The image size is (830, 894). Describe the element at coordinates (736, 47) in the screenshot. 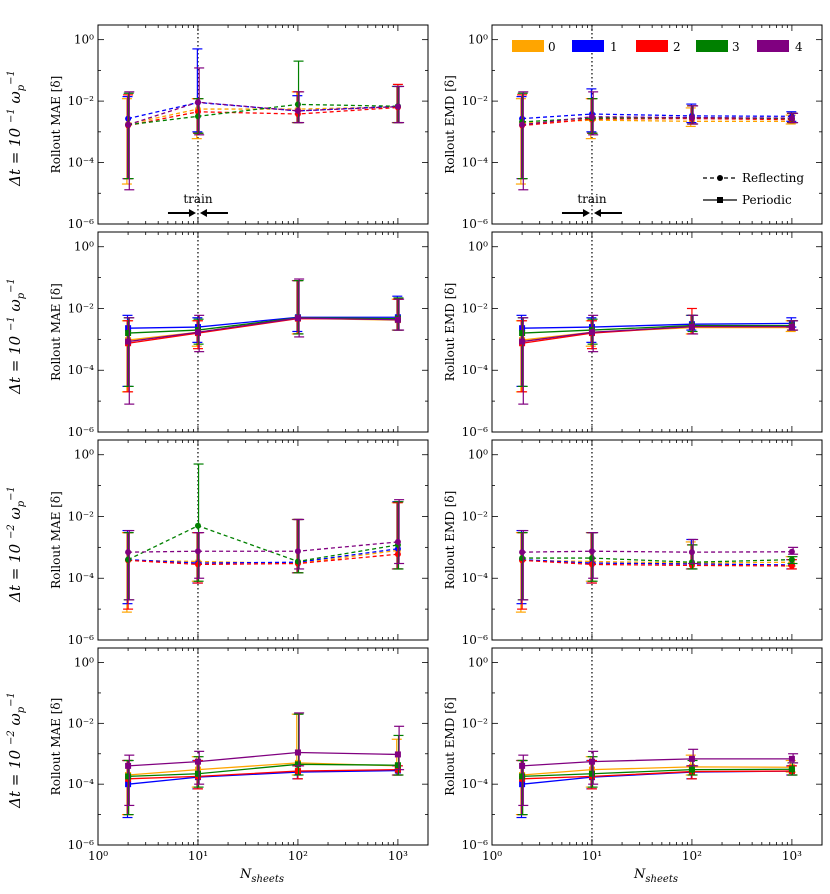

I see `legend-label-3: 3` at that location.